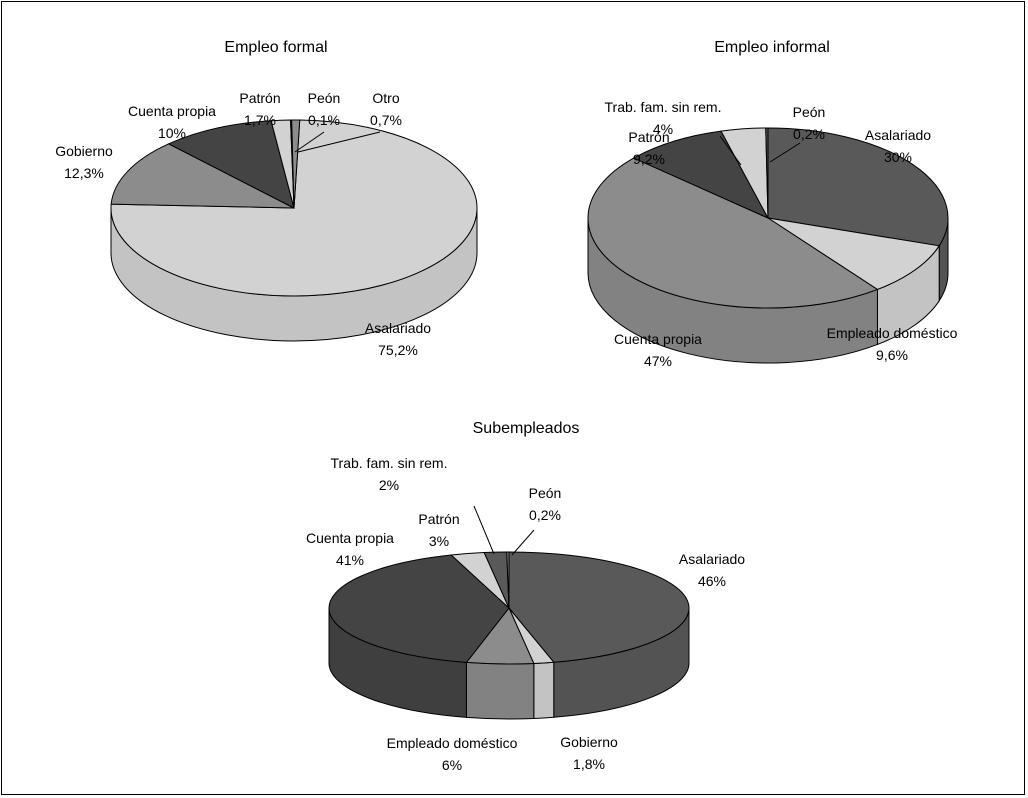  I want to click on chart-title: Empleo informal, so click(772, 47).